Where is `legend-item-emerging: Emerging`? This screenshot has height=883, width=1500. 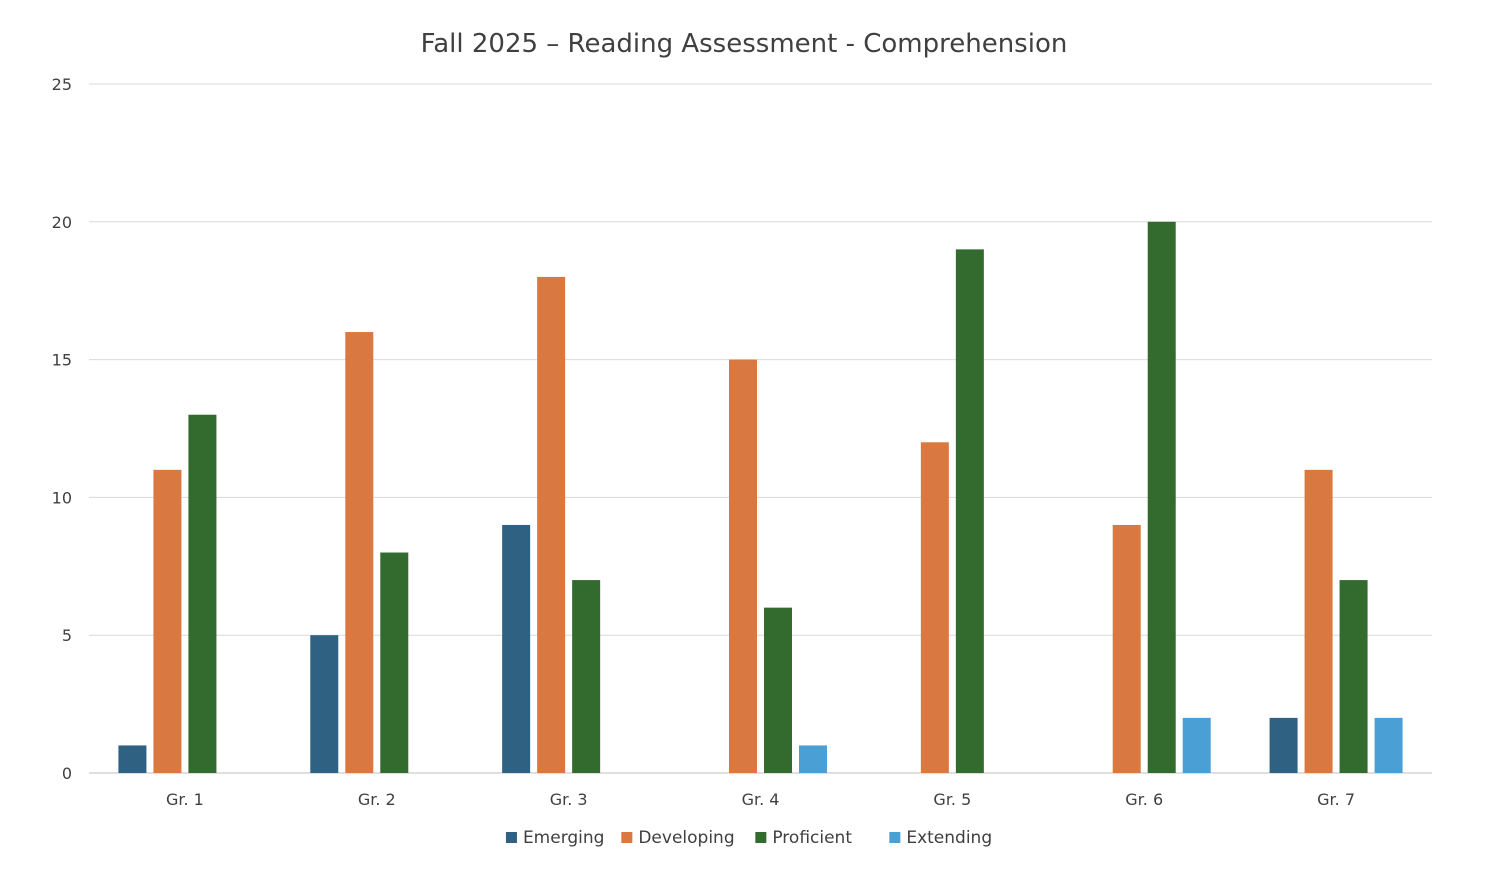 legend-item-emerging: Emerging is located at coordinates (555, 838).